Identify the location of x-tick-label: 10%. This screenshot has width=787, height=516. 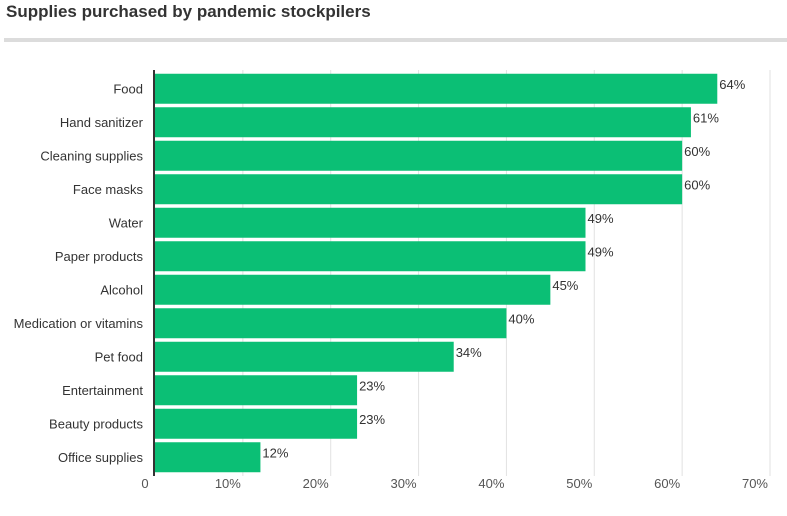
(228, 483).